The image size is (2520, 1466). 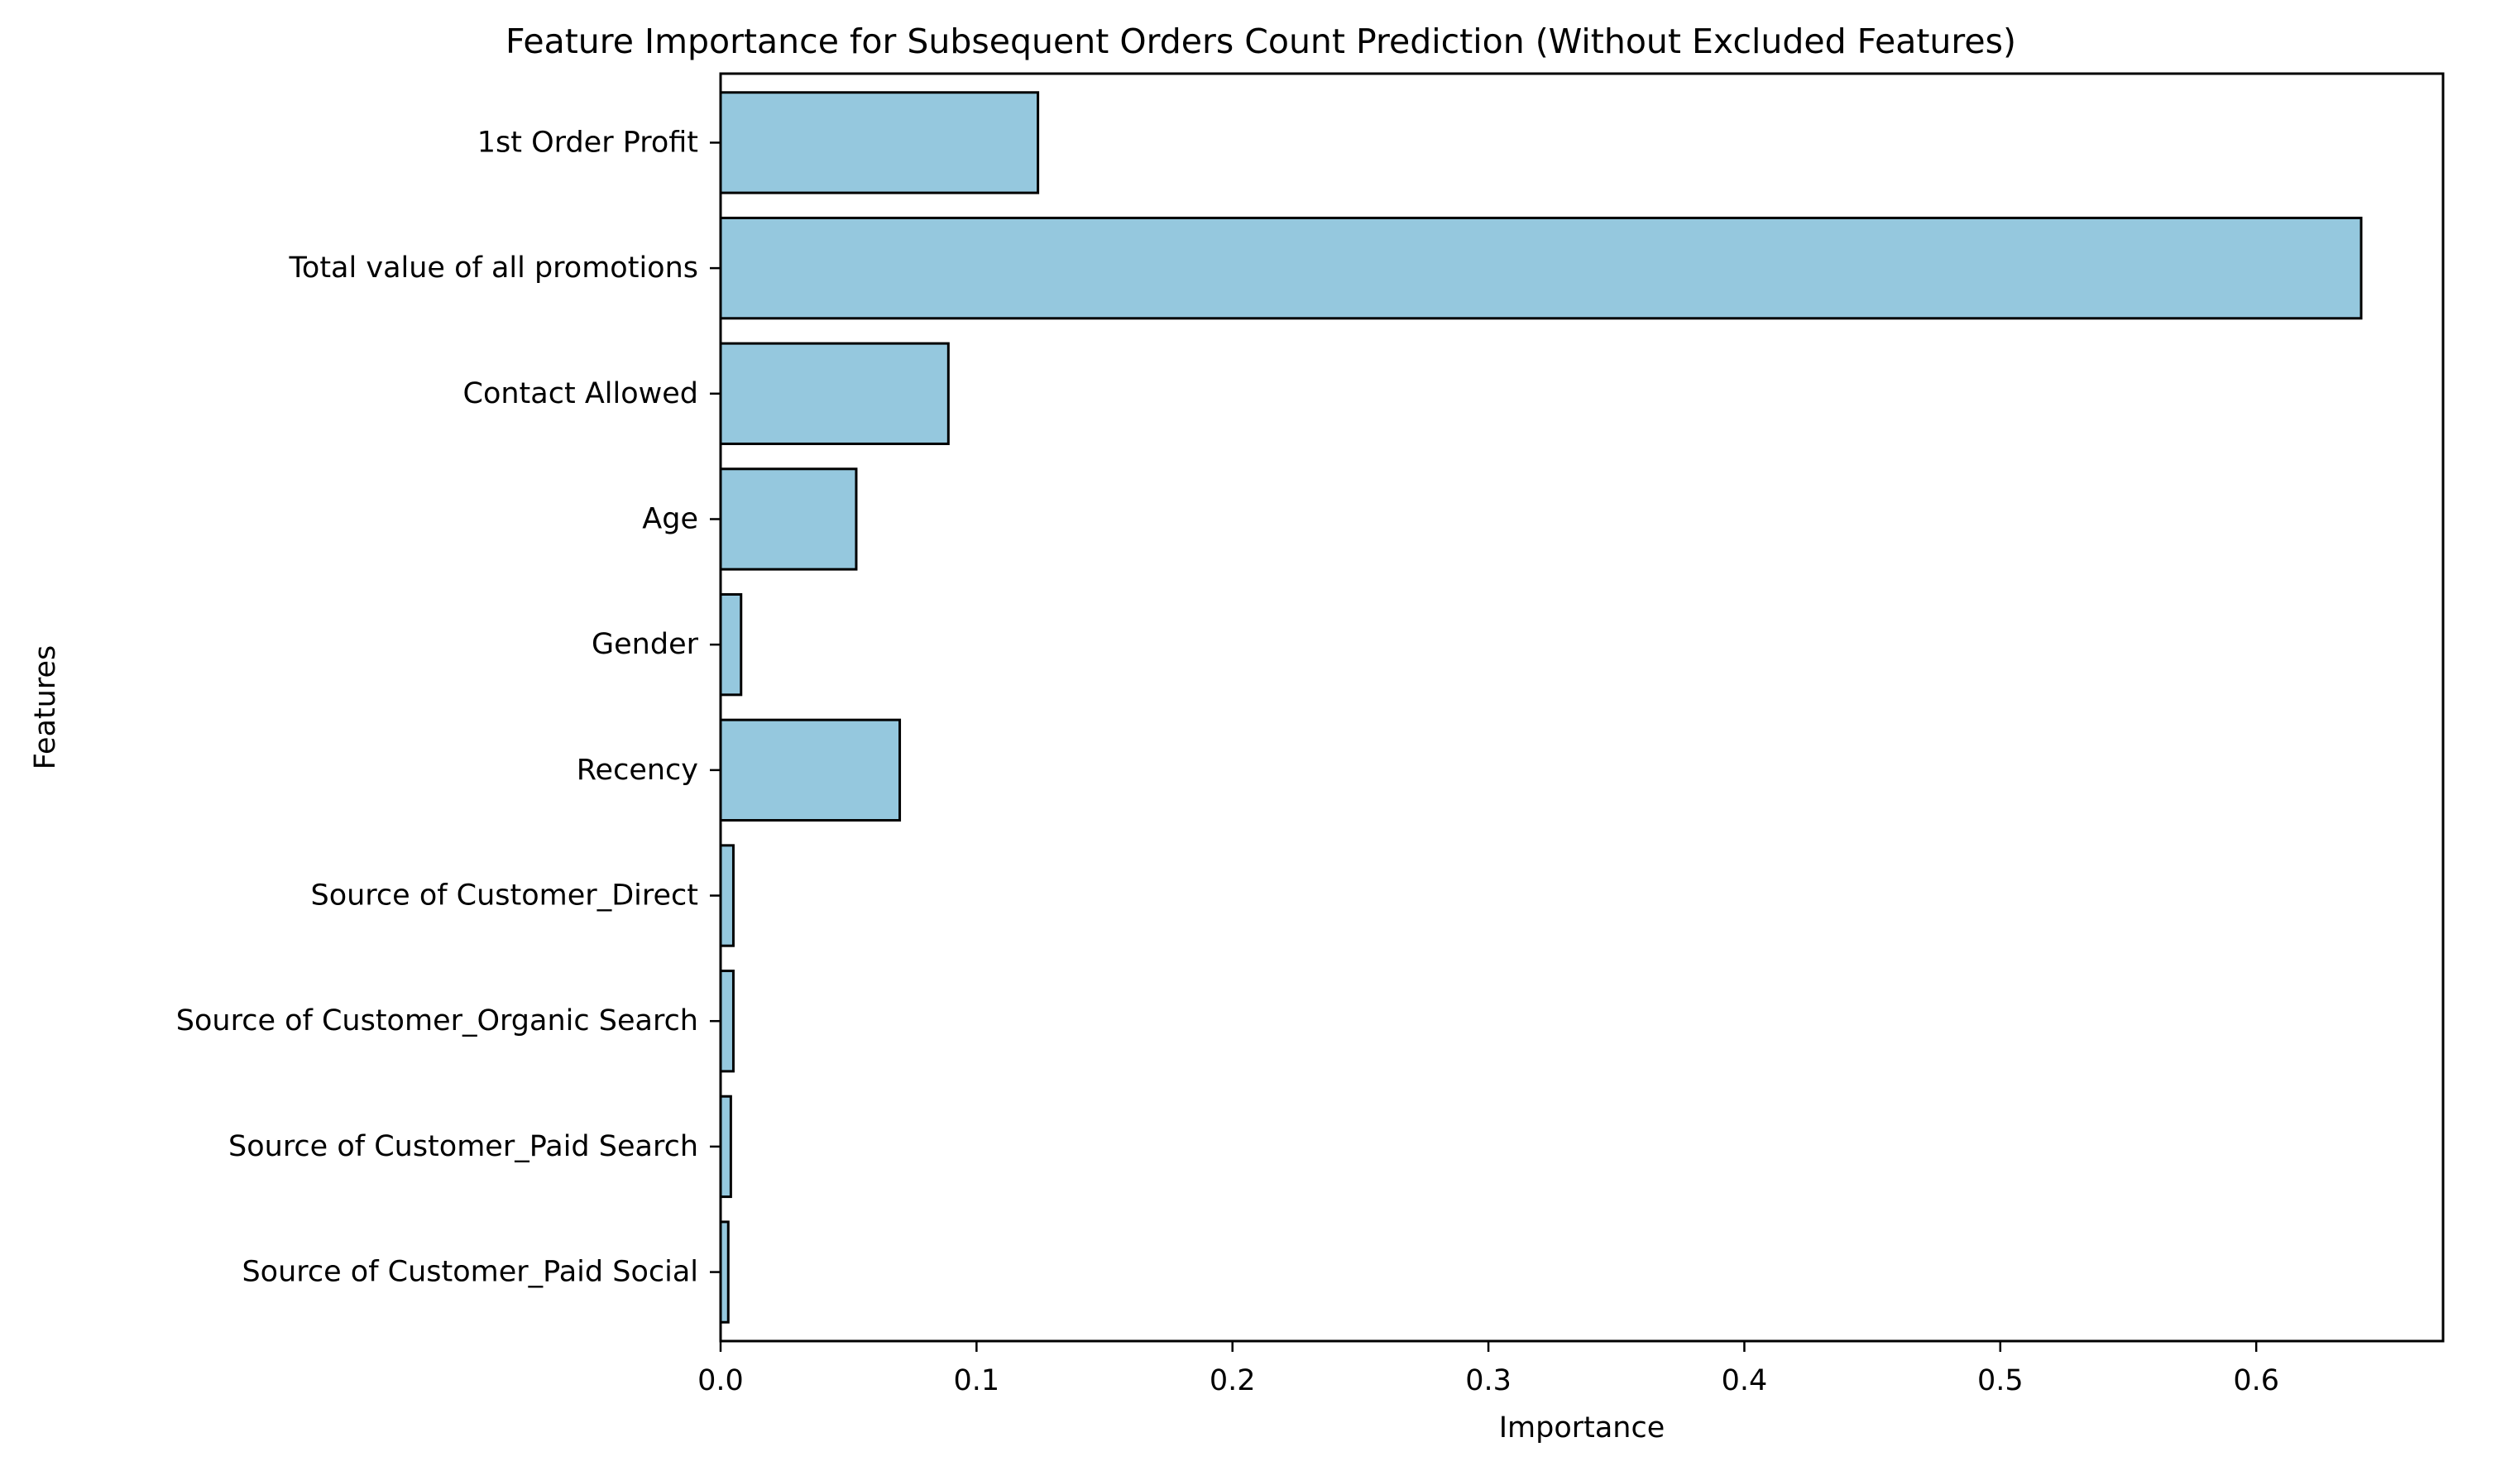 I want to click on y-tick-label: Gender, so click(x=645, y=644).